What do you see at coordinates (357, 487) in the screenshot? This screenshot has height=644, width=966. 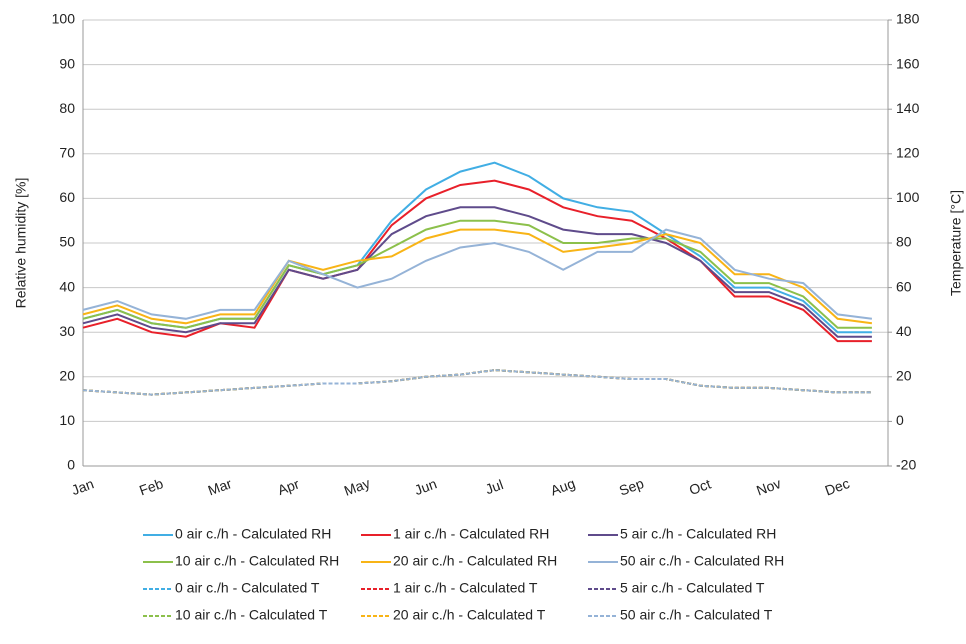 I see `x-tick-label: May` at bounding box center [357, 487].